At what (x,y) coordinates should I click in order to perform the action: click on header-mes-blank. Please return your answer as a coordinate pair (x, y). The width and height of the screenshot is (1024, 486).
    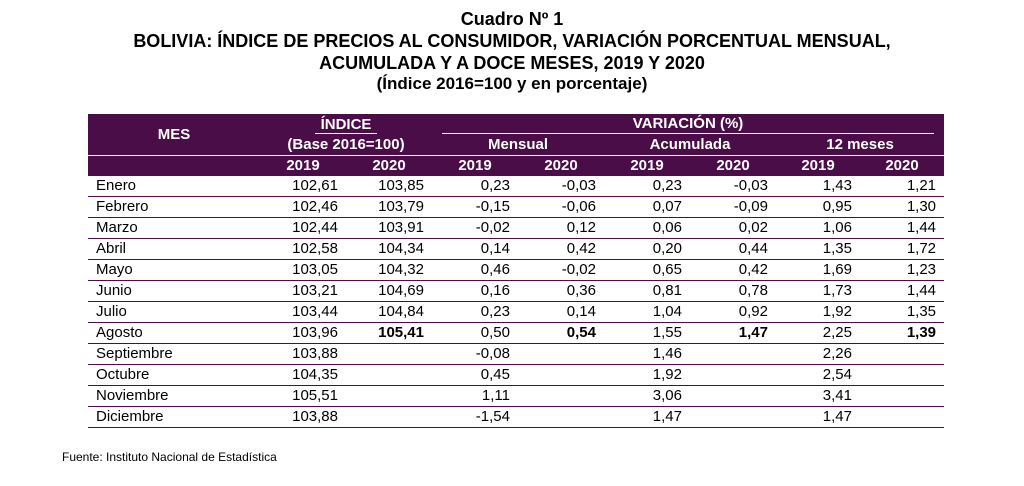
    Looking at the image, I should click on (174, 165).